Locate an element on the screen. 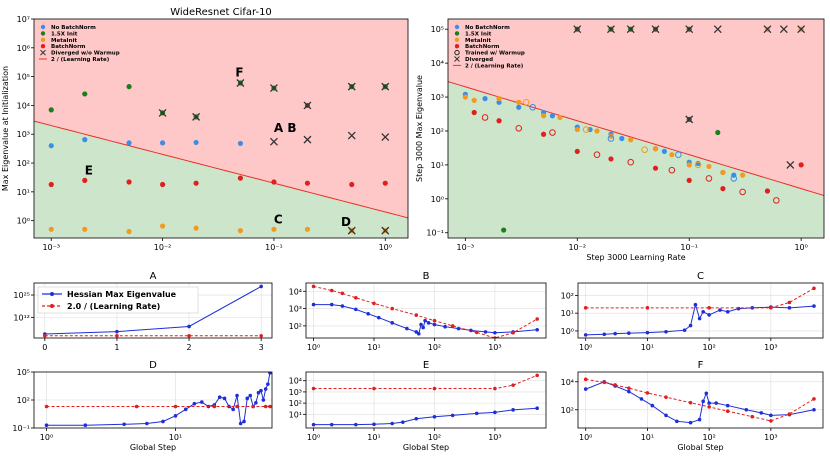 Image resolution: width=830 pixels, height=467 pixels. legend-label: 1.5X Init is located at coordinates (64, 34).